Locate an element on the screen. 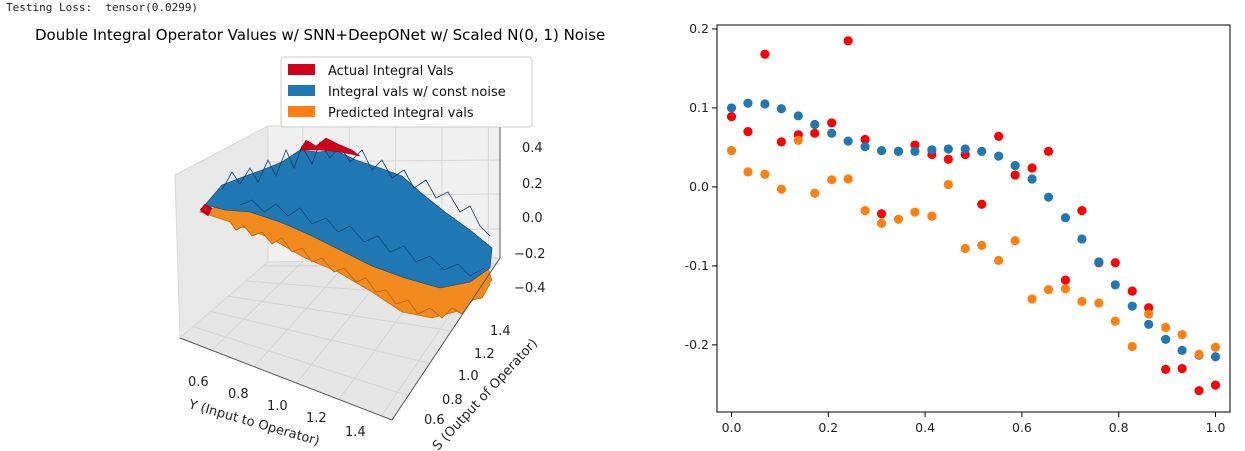  x-axis-label: Y (Input to Operator) is located at coordinates (253, 423).